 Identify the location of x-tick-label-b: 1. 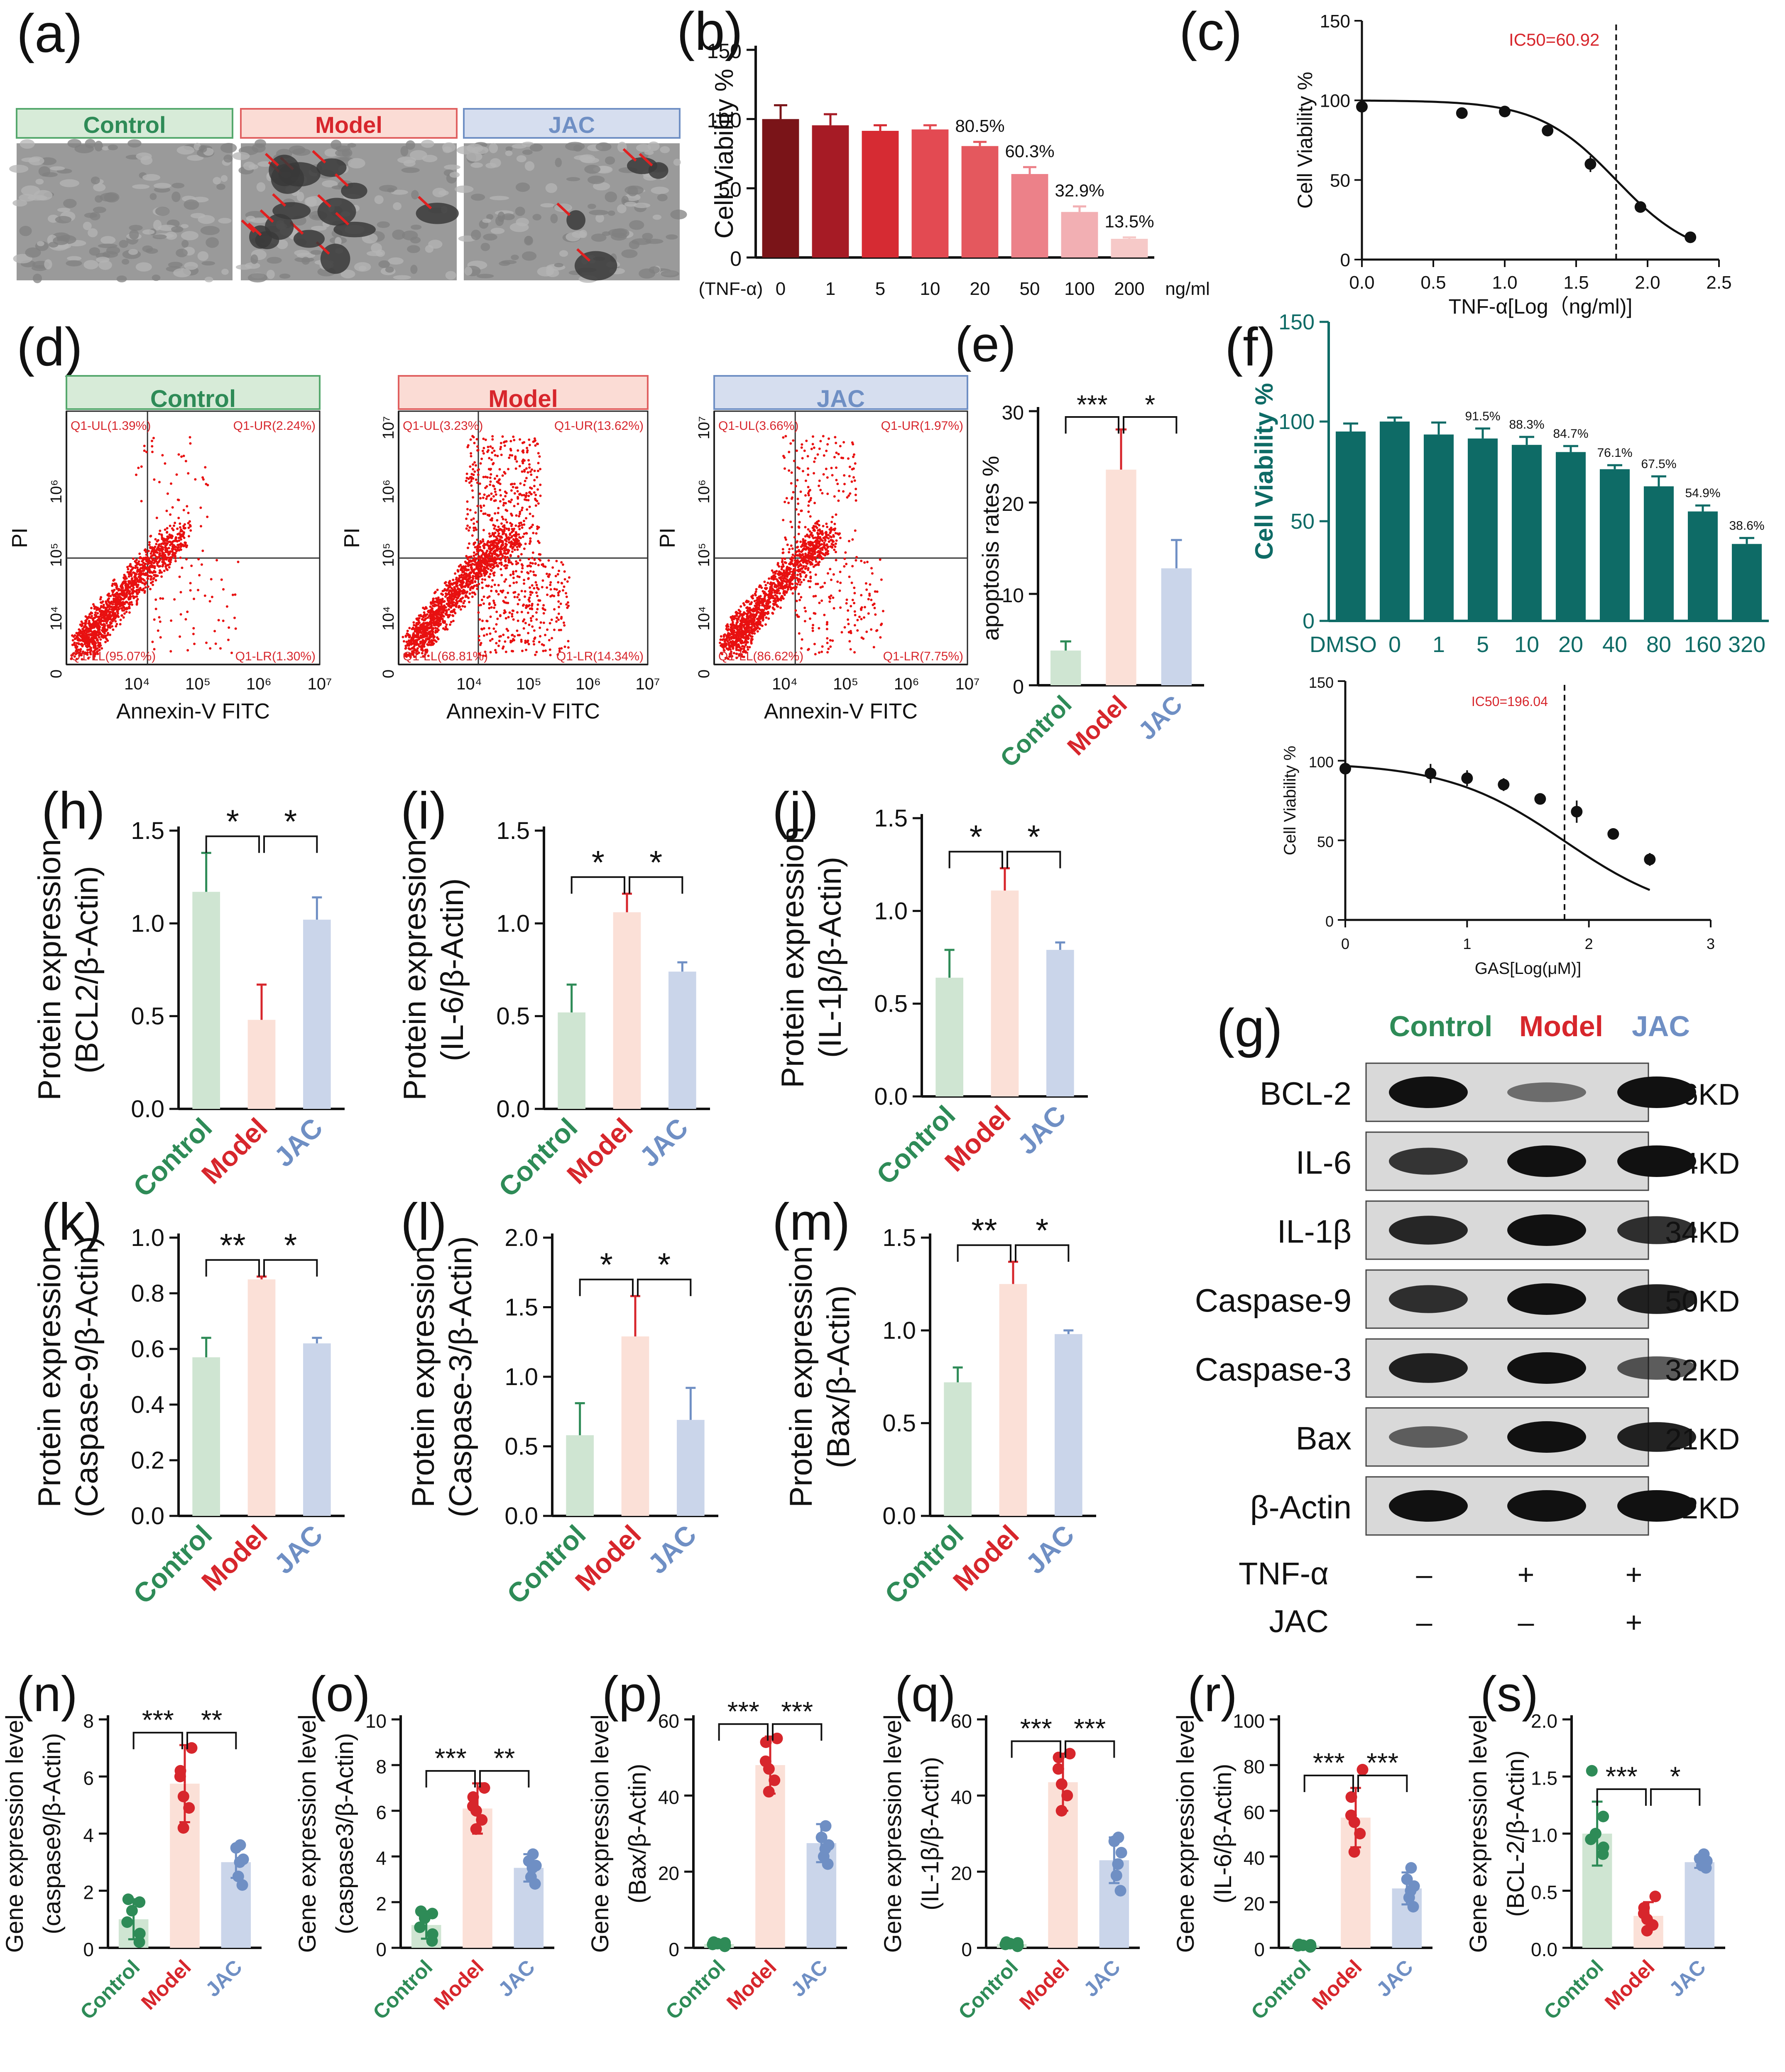
(830, 289).